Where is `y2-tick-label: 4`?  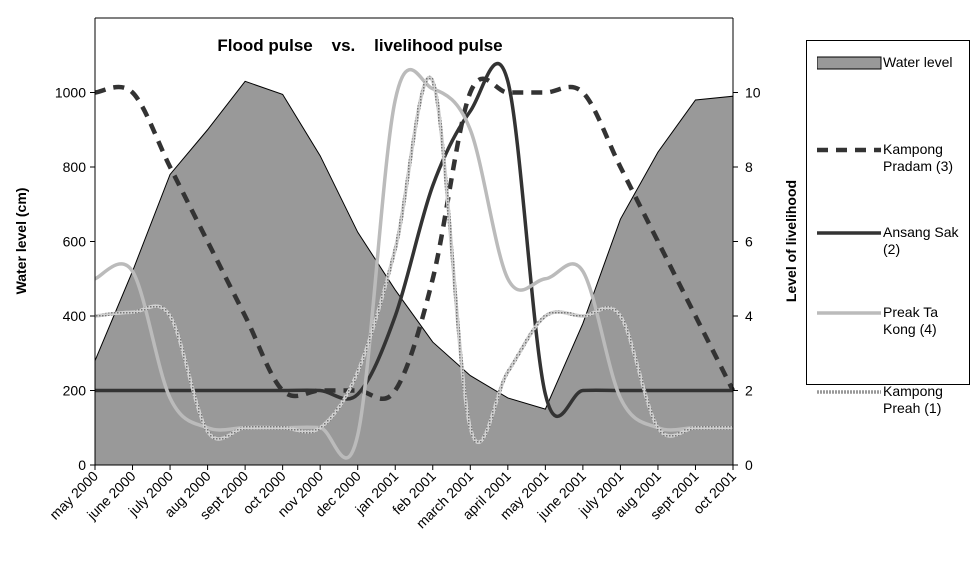
y2-tick-label: 4 is located at coordinates (749, 316).